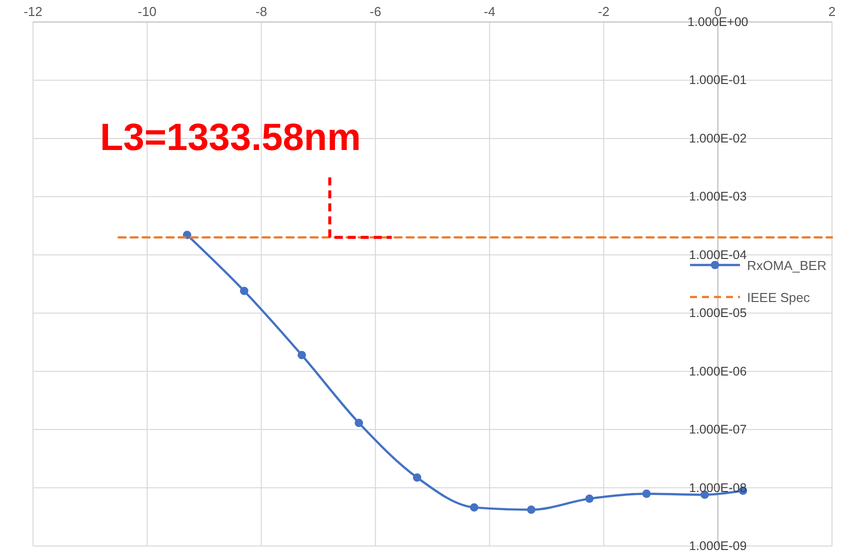 The height and width of the screenshot is (556, 850). Describe the element at coordinates (230, 138) in the screenshot. I see `annotation: L3=1333.58nm` at that location.